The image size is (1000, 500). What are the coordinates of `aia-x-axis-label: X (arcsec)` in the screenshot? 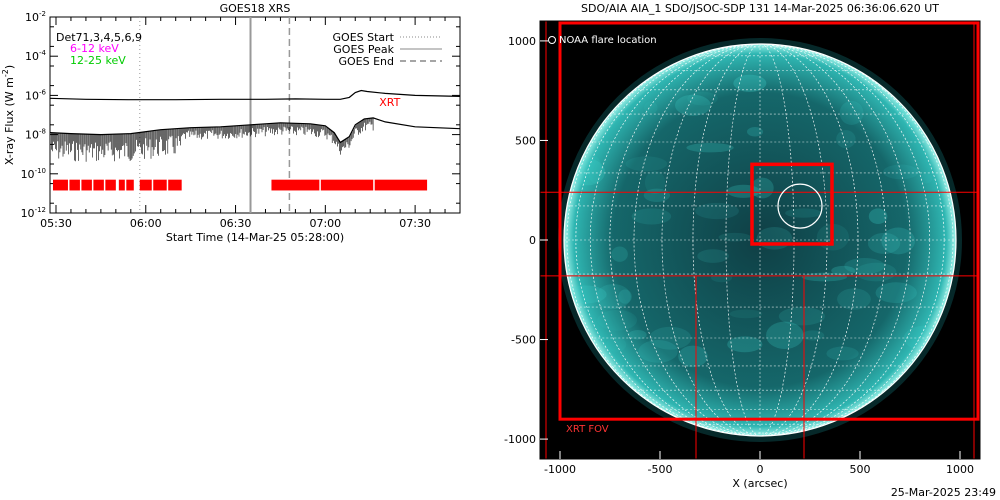 It's located at (759, 483).